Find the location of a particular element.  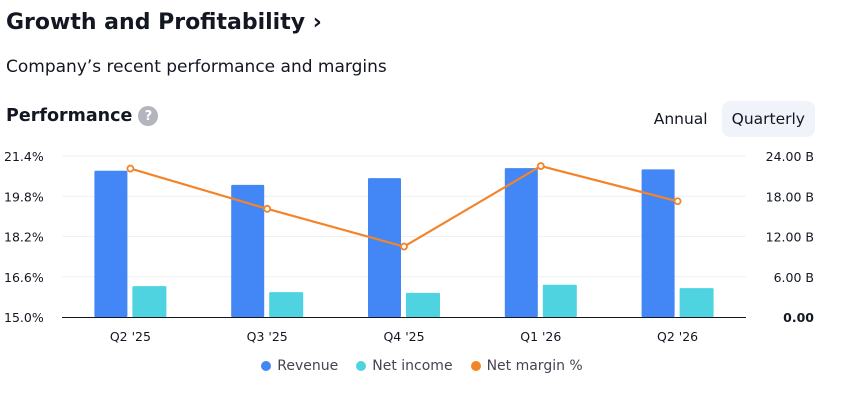

legend-net-income: Net income is located at coordinates (404, 366).